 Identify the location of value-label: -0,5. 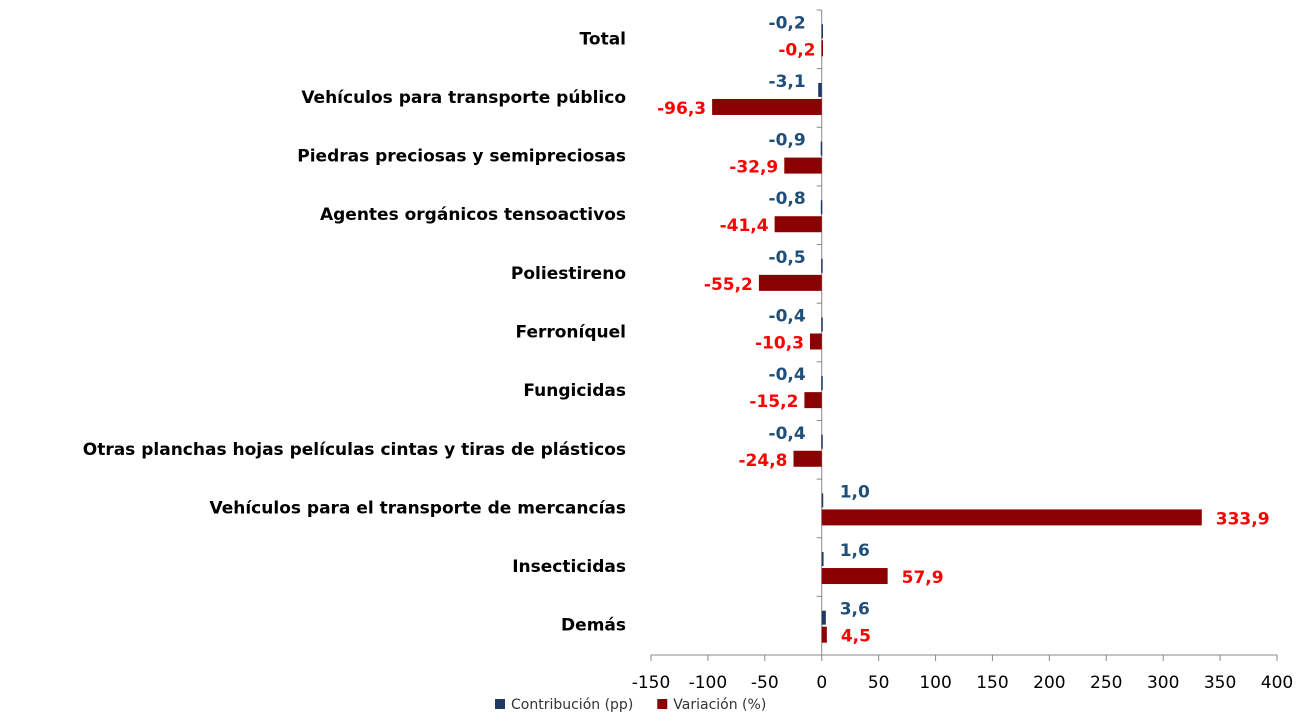
(787, 258).